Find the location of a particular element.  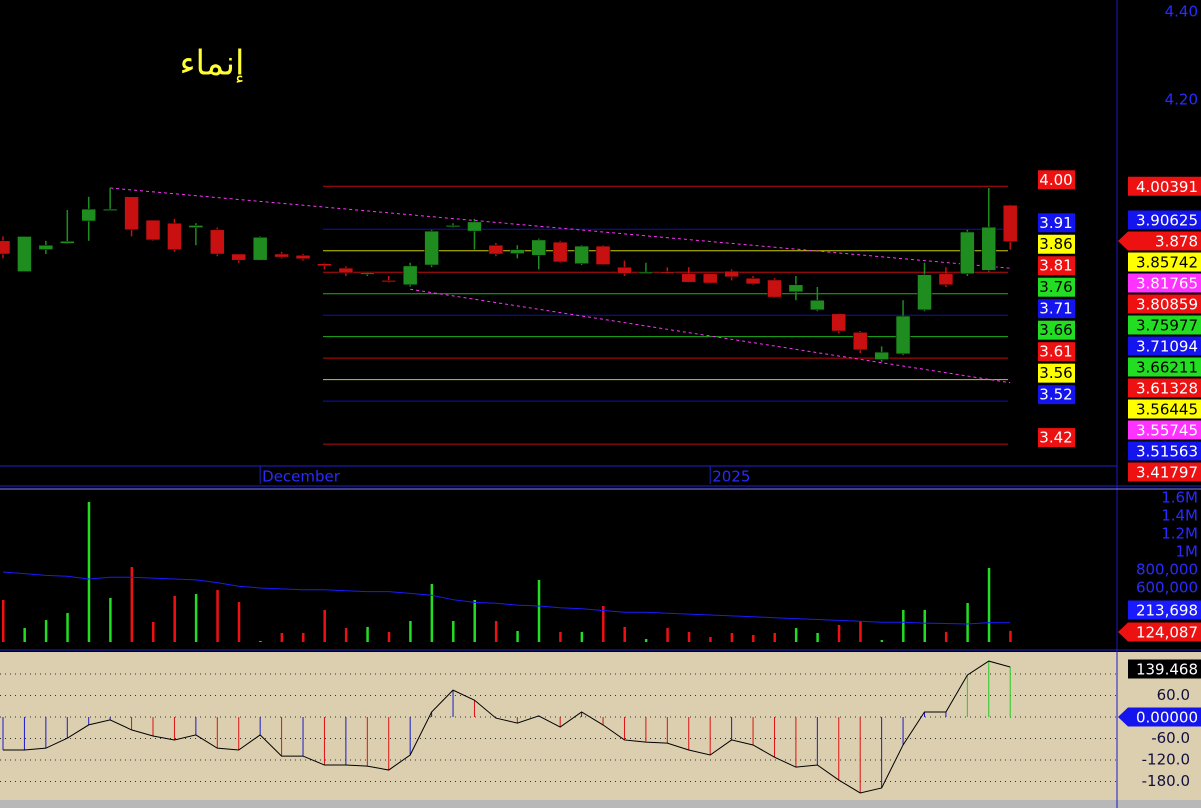

axis-value-label: 3.55745 is located at coordinates (1167, 431).